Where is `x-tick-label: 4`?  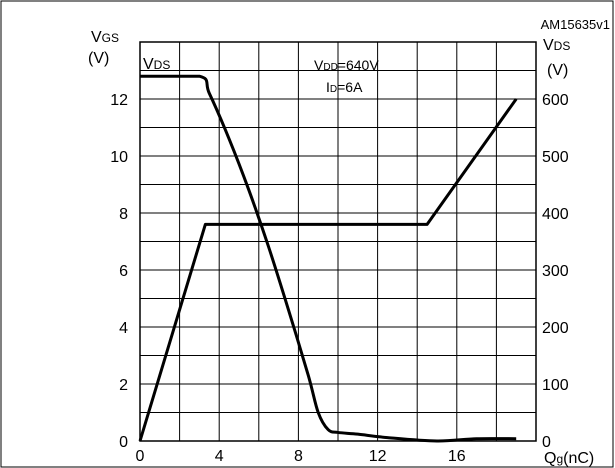
x-tick-label: 4 is located at coordinates (219, 456).